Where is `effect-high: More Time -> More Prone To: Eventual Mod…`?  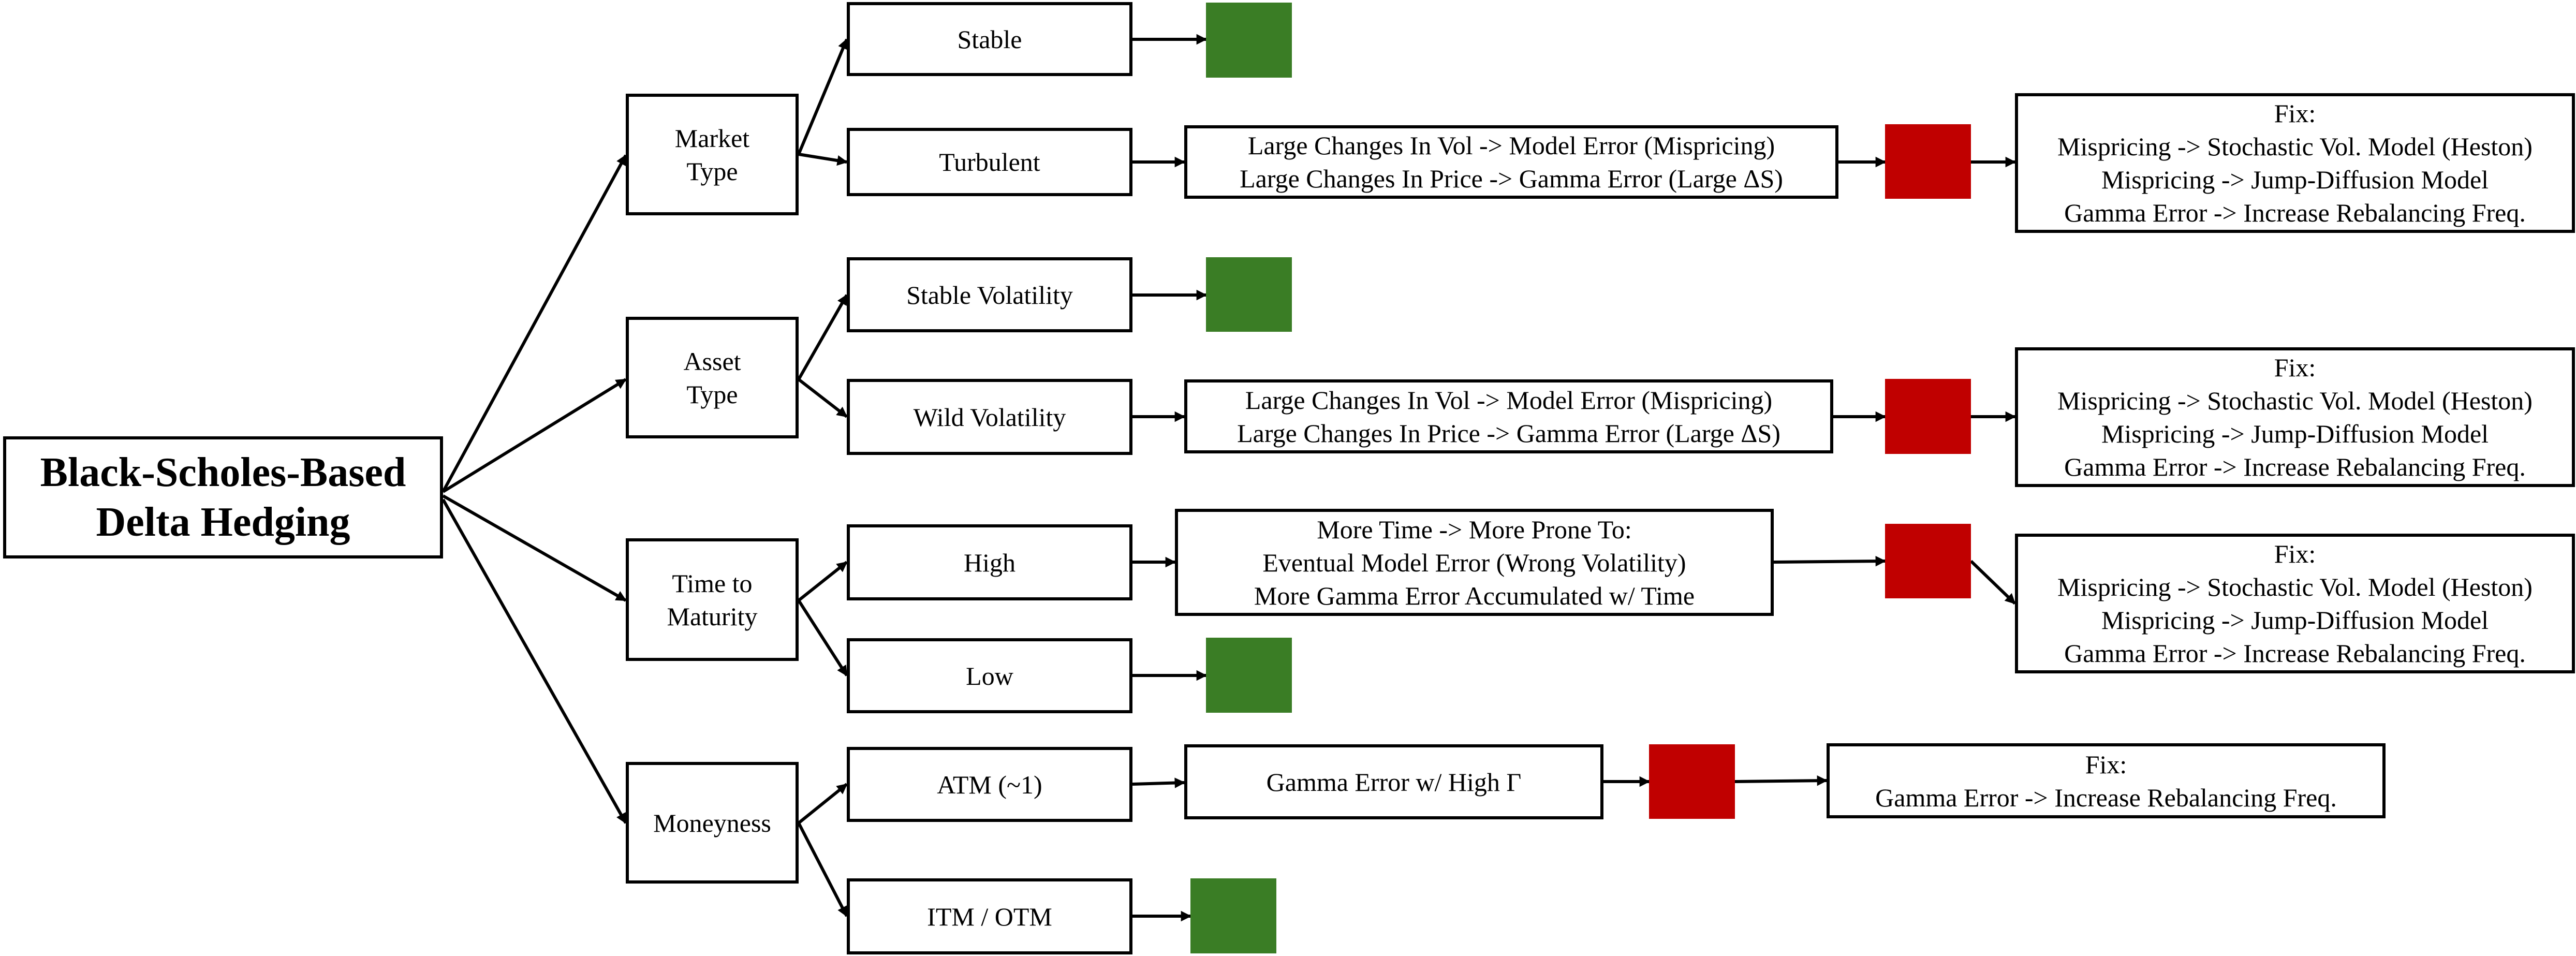
effect-high: More Time -> More Prone To: Eventual Mod… is located at coordinates (1475, 562).